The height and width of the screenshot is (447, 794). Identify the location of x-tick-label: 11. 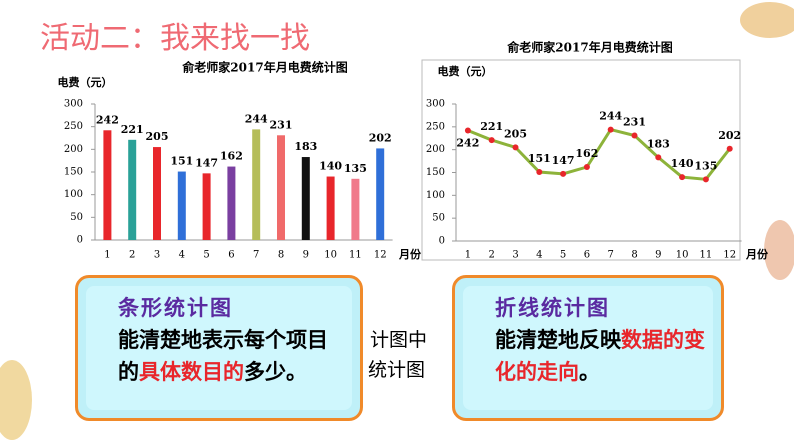
(706, 255).